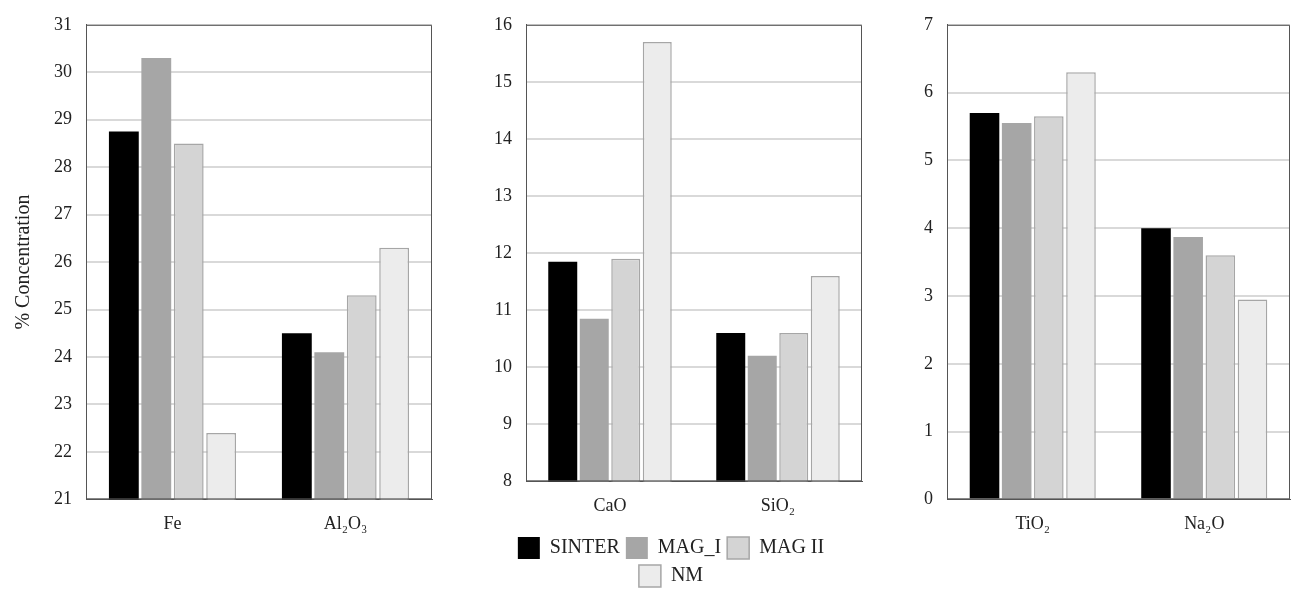  What do you see at coordinates (63, 308) in the screenshot?
I see `y-tick-label: 25` at bounding box center [63, 308].